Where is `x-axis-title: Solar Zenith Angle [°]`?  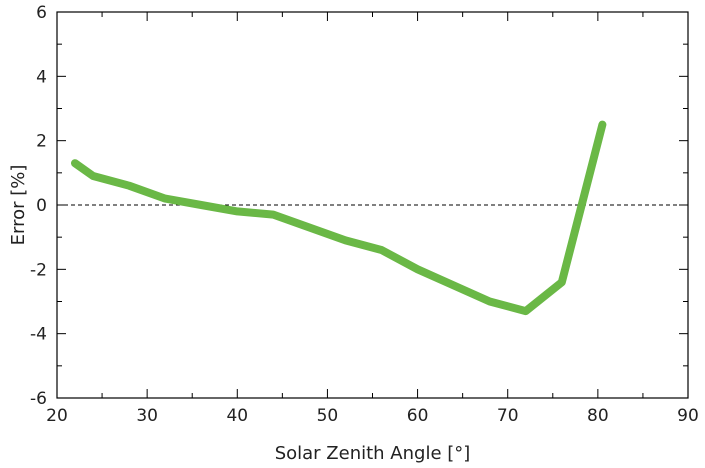 x-axis-title: Solar Zenith Angle [°] is located at coordinates (373, 453).